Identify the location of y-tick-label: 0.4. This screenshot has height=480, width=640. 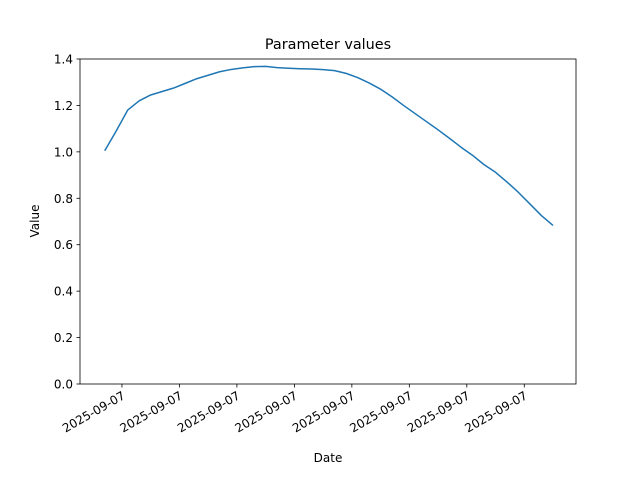
(63, 292).